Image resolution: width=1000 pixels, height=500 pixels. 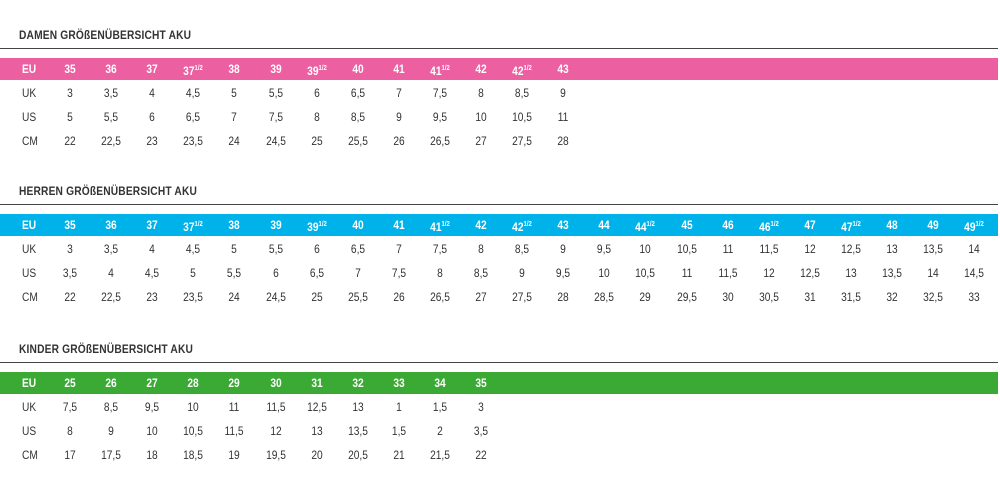 What do you see at coordinates (851, 297) in the screenshot?
I see `size-cell: 31,5` at bounding box center [851, 297].